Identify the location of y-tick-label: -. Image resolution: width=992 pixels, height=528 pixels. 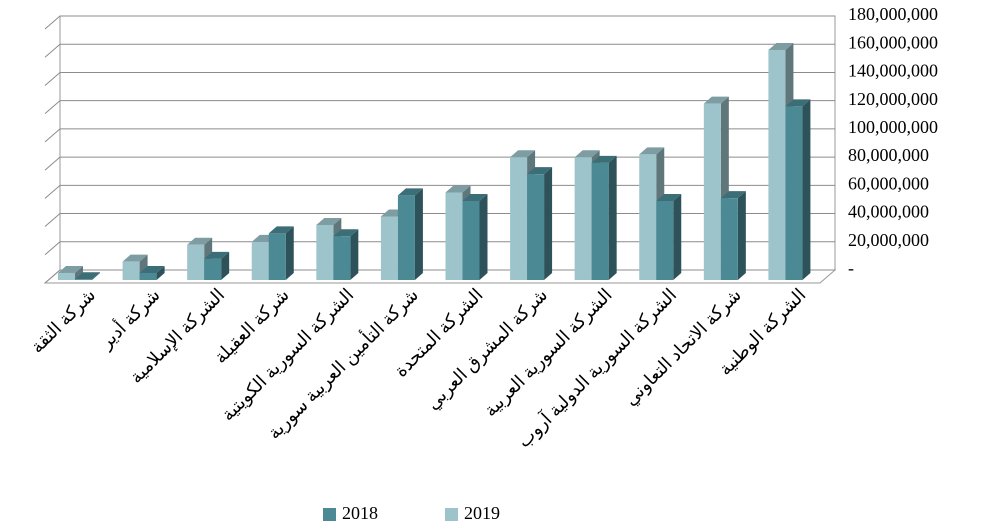
(851, 268).